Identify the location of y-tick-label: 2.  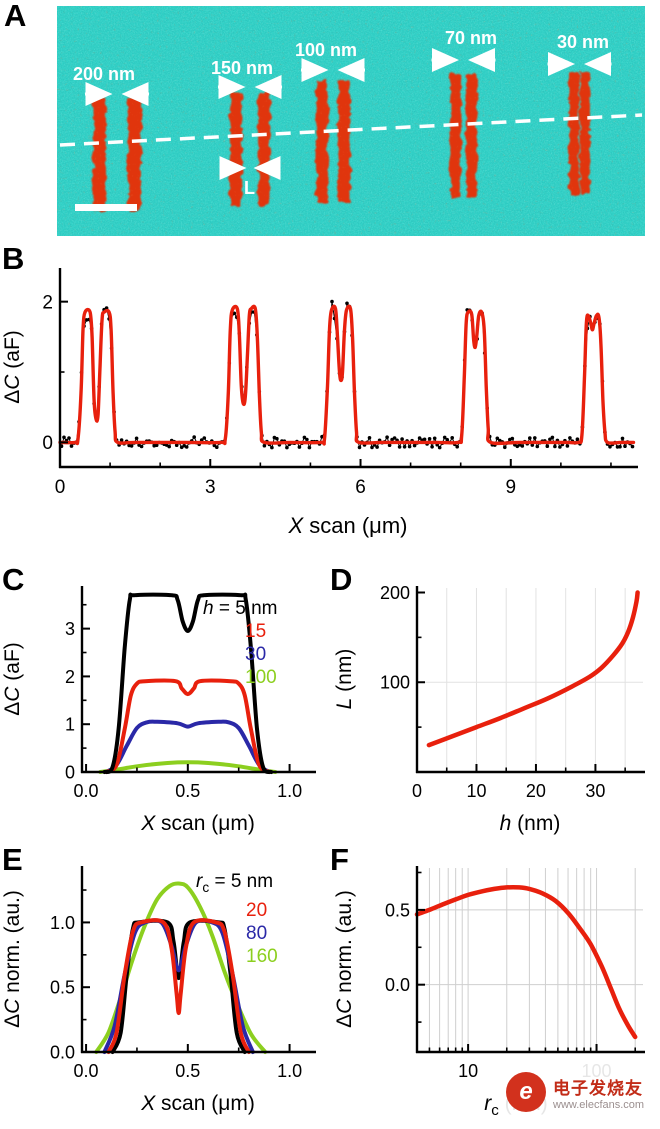
(70, 677).